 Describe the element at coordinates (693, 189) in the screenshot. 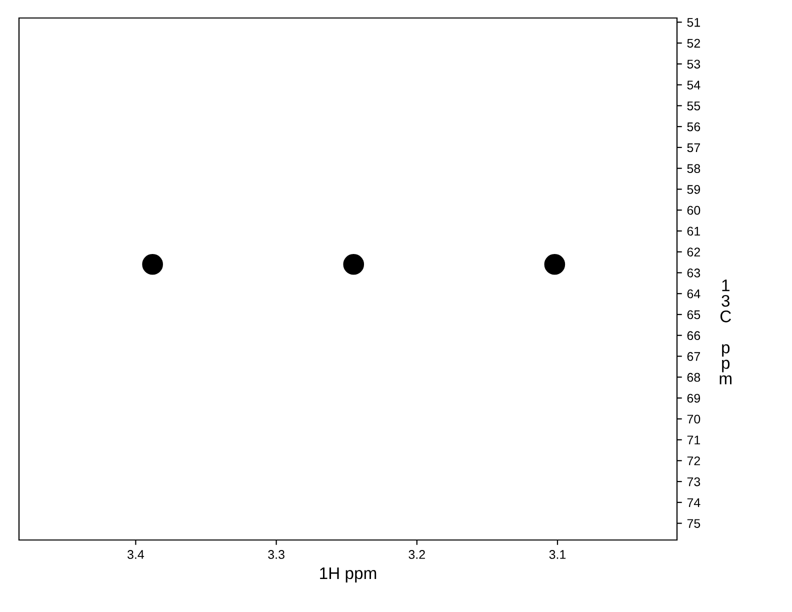

I see `y-tick-label: 59` at that location.